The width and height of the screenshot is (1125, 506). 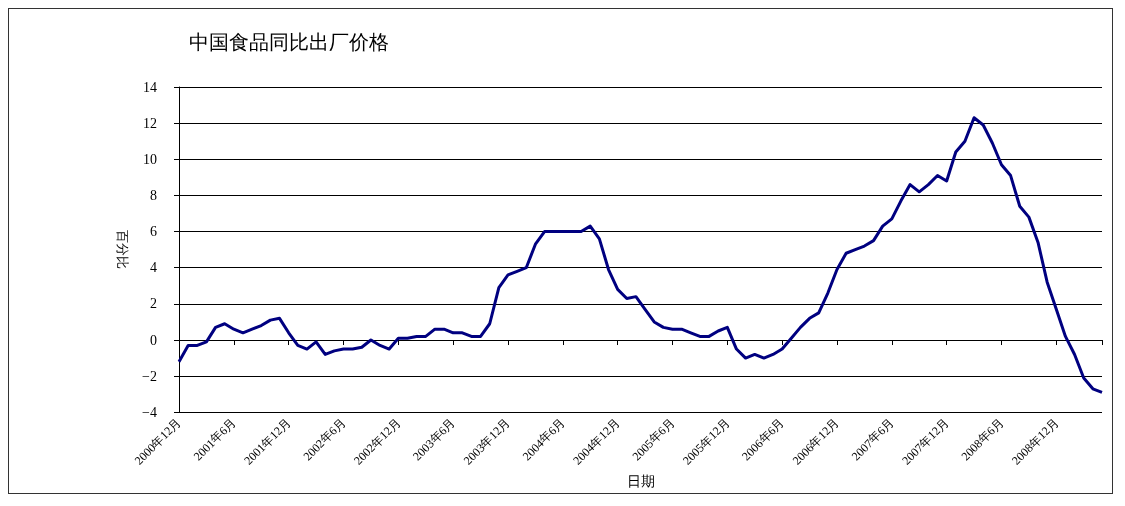 What do you see at coordinates (153, 340) in the screenshot?
I see `y-tick-label: 0` at bounding box center [153, 340].